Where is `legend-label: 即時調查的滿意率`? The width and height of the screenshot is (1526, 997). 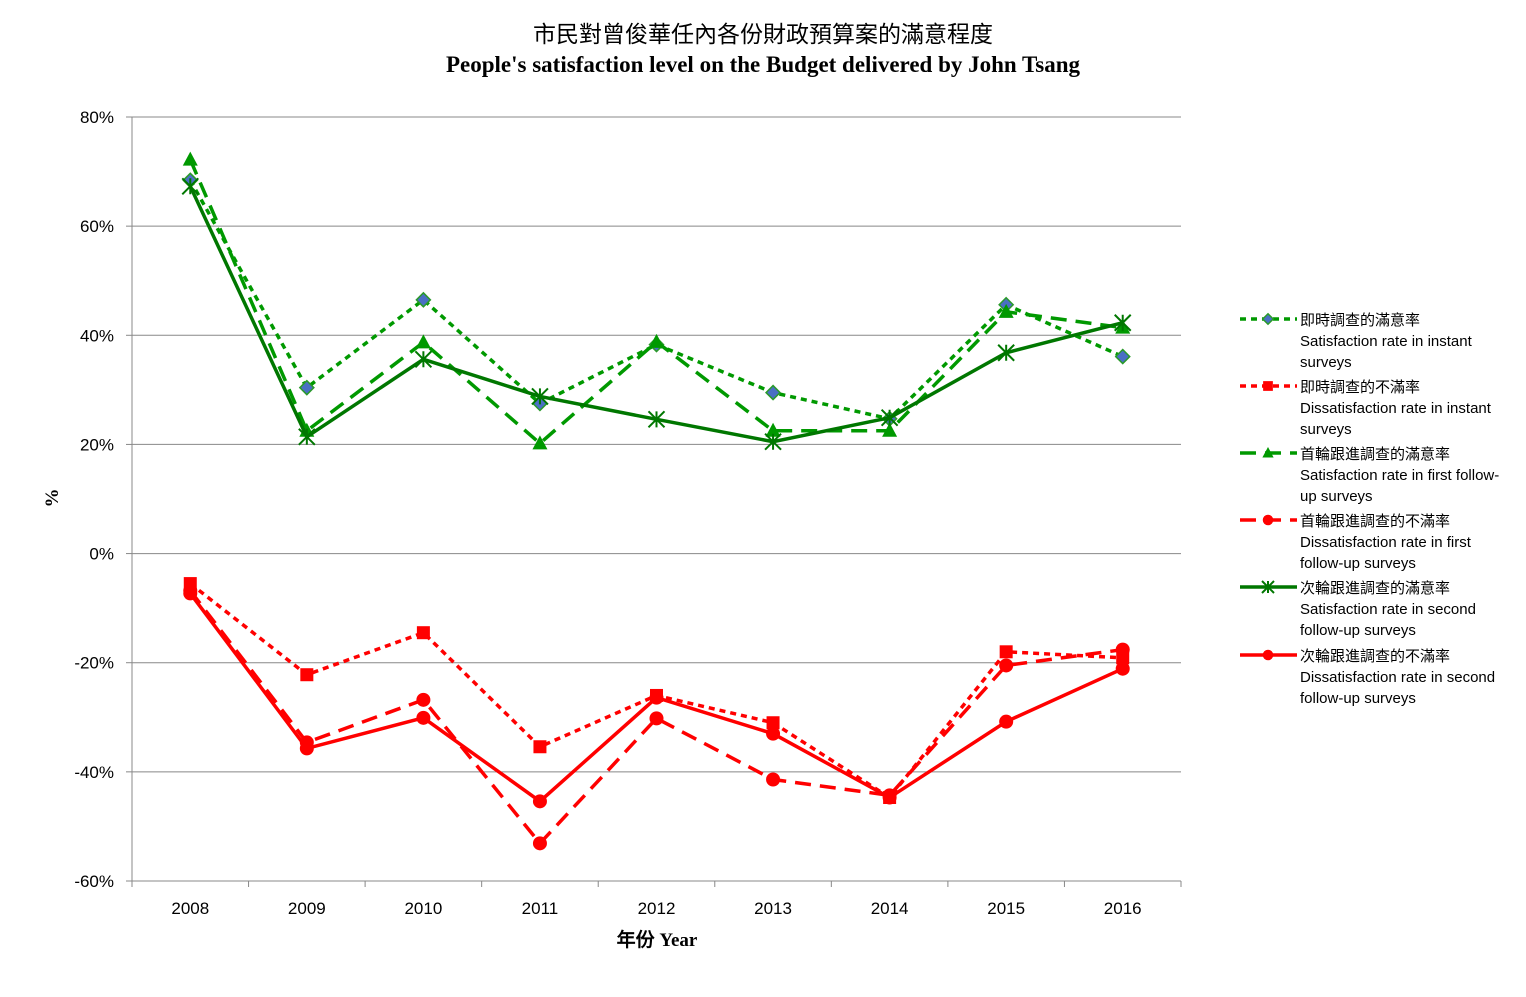
legend-label: 即時調查的滿意率 is located at coordinates (1360, 320).